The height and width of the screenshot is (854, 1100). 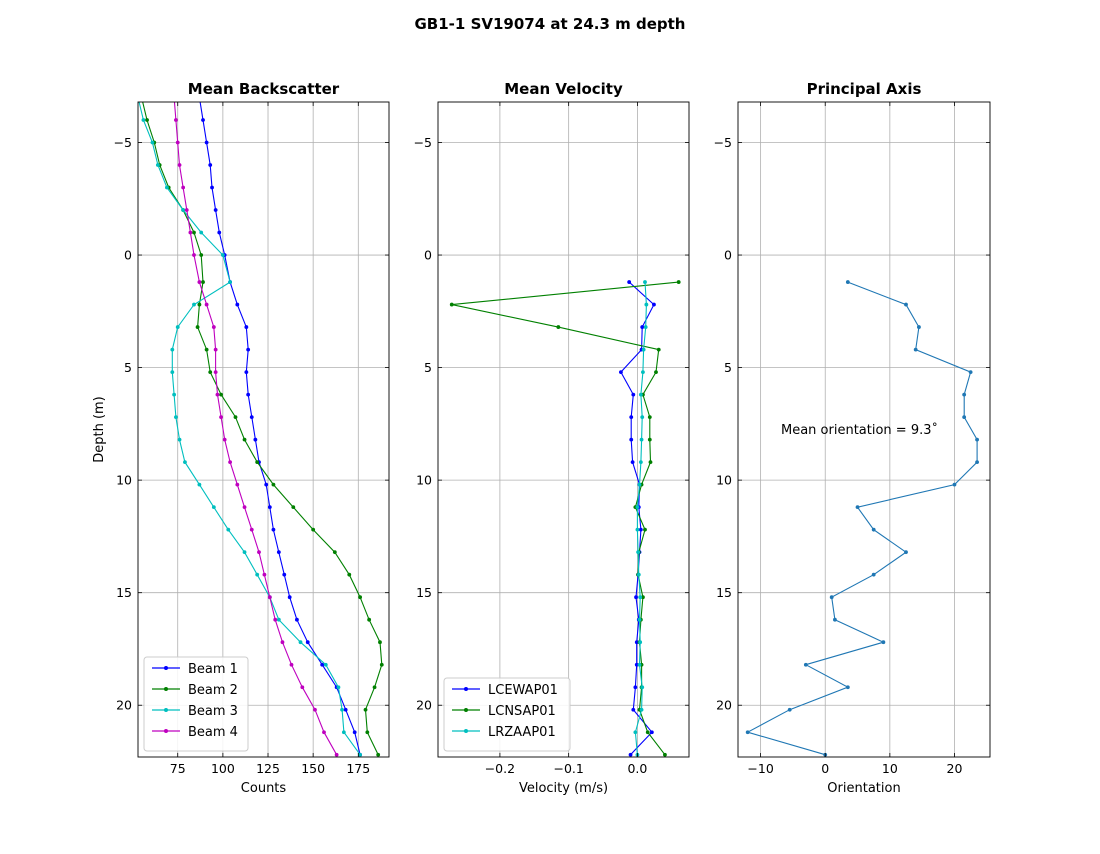 What do you see at coordinates (213, 711) in the screenshot?
I see `legend-label: Beam 3` at bounding box center [213, 711].